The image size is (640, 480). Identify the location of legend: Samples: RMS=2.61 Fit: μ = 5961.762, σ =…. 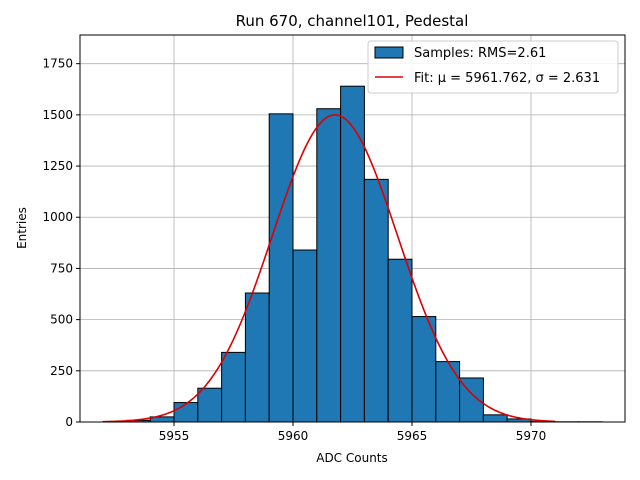
(493, 67).